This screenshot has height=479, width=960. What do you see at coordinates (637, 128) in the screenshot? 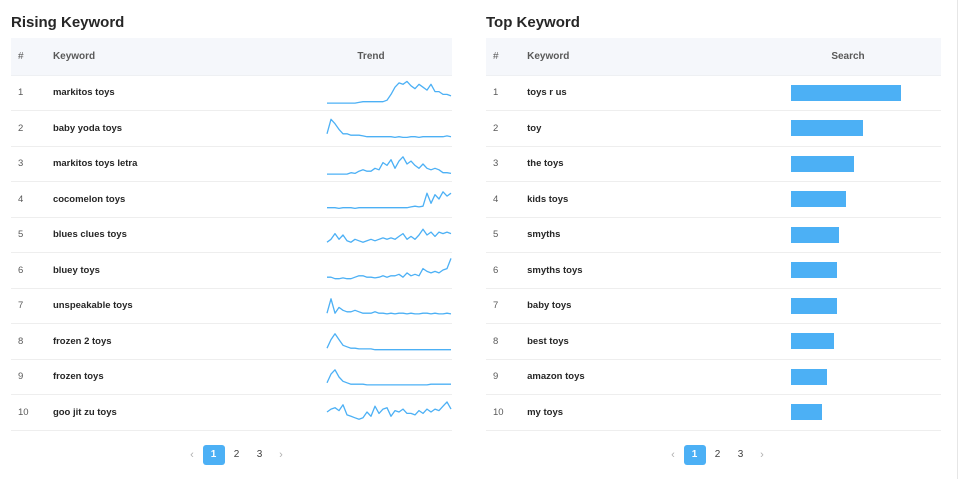
I see `keyword-link: toy` at bounding box center [637, 128].